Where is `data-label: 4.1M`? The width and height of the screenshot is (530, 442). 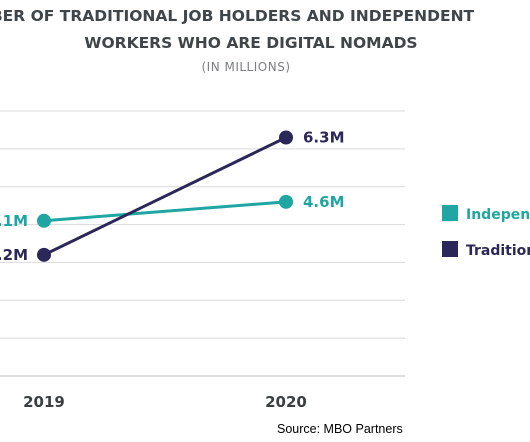
data-label: 4.1M is located at coordinates (14, 221).